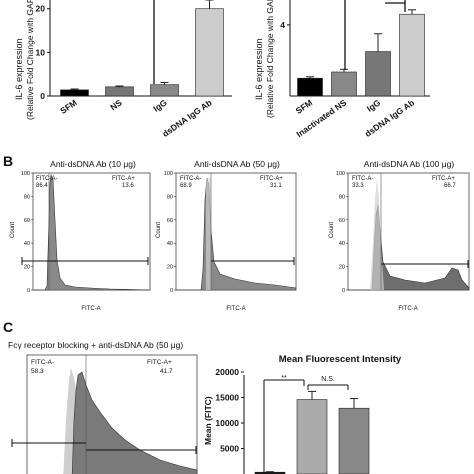 The image size is (474, 474). What do you see at coordinates (340, 359) in the screenshot?
I see `c-right-title: Mean Fluorescent Intensity` at bounding box center [340, 359].